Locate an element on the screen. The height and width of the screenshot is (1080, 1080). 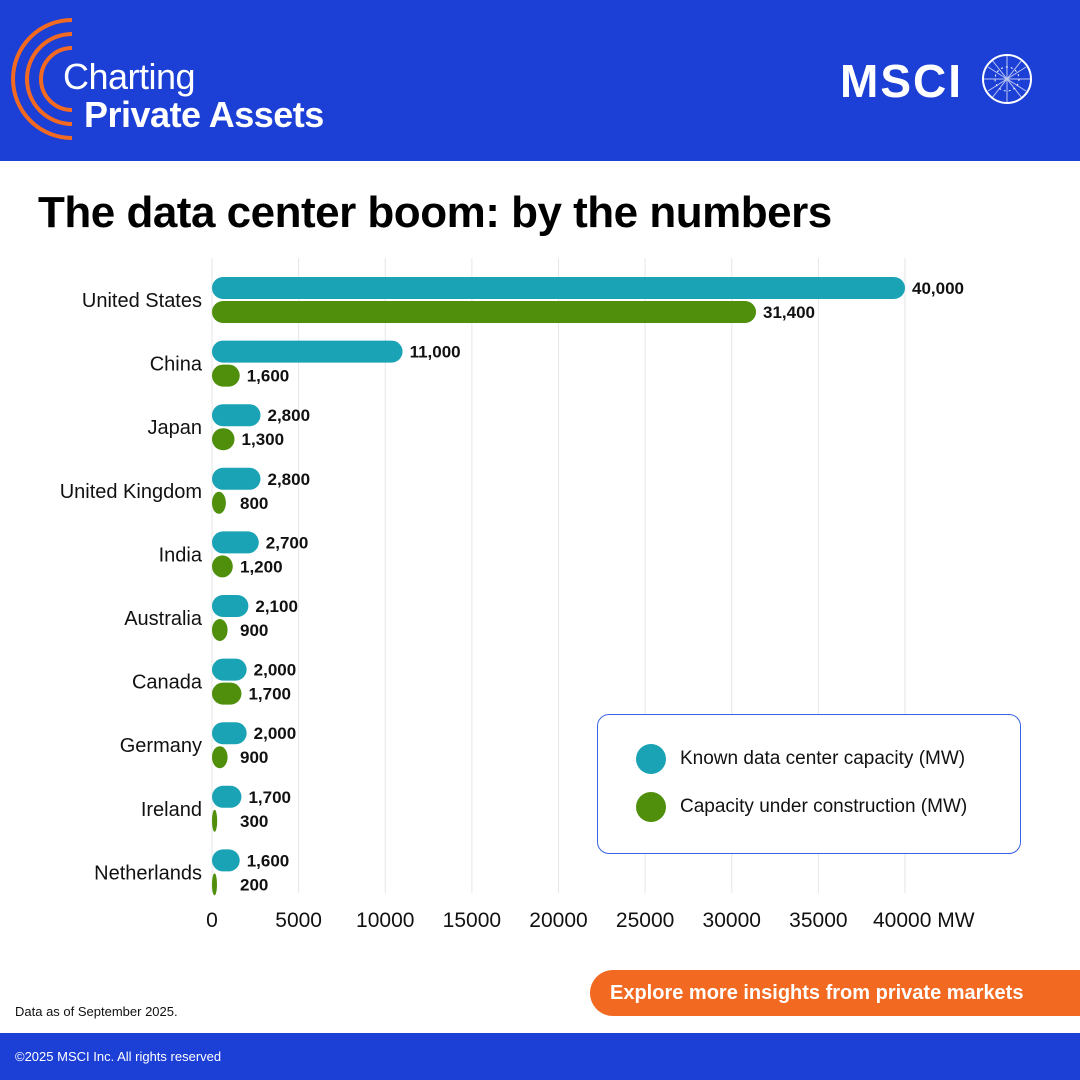
legend-swatch-green is located at coordinates (651, 807).